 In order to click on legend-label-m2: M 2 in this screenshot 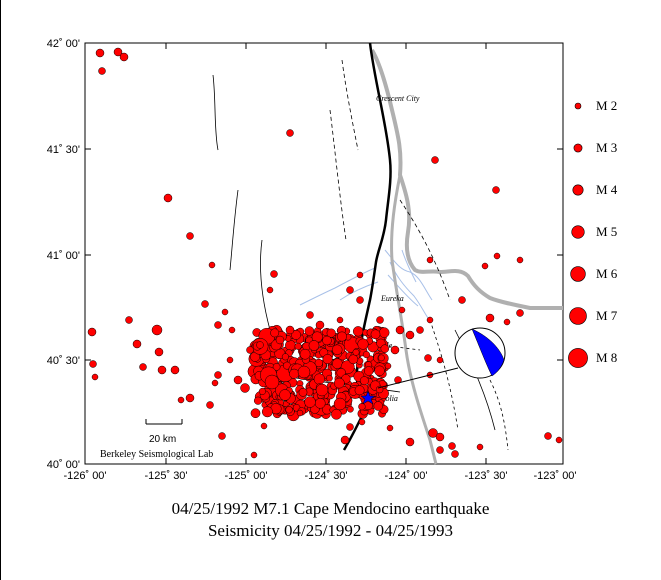, I will do `click(606, 105)`.